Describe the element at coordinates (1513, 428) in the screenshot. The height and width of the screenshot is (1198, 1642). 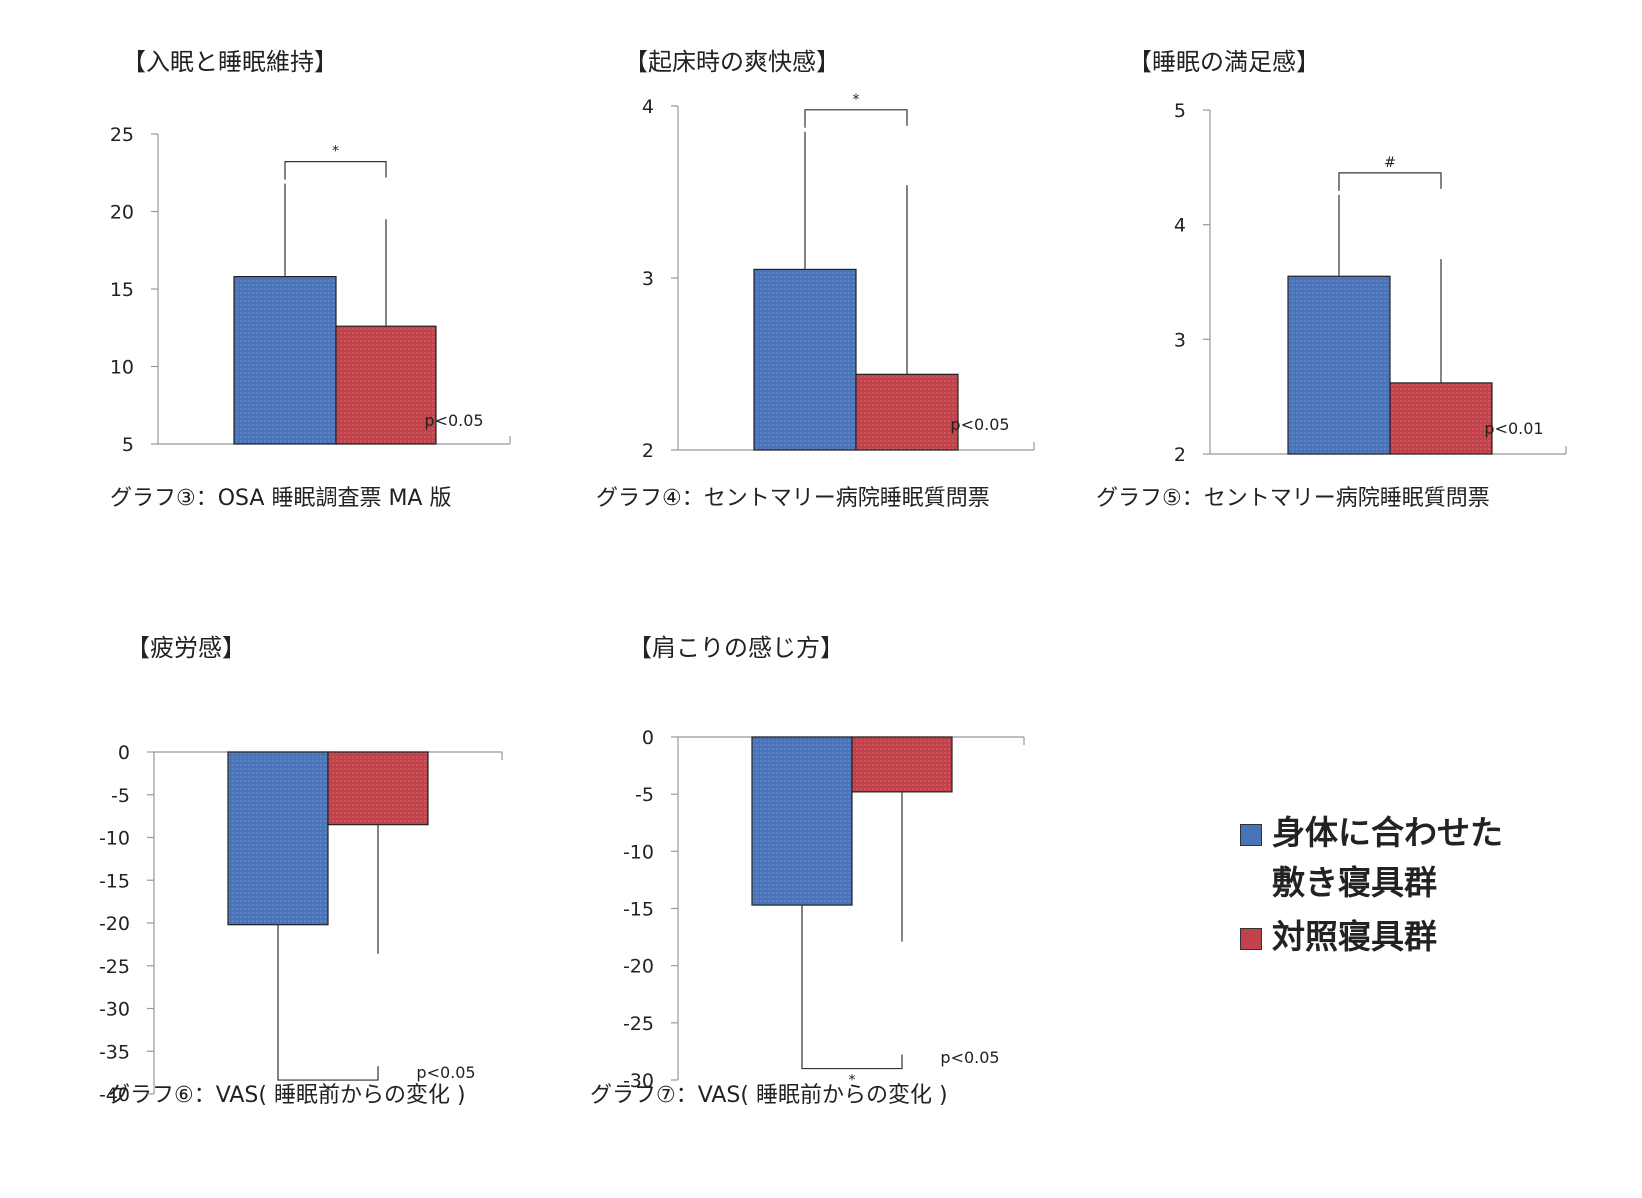
I see `p-value-label: p<0.01` at that location.